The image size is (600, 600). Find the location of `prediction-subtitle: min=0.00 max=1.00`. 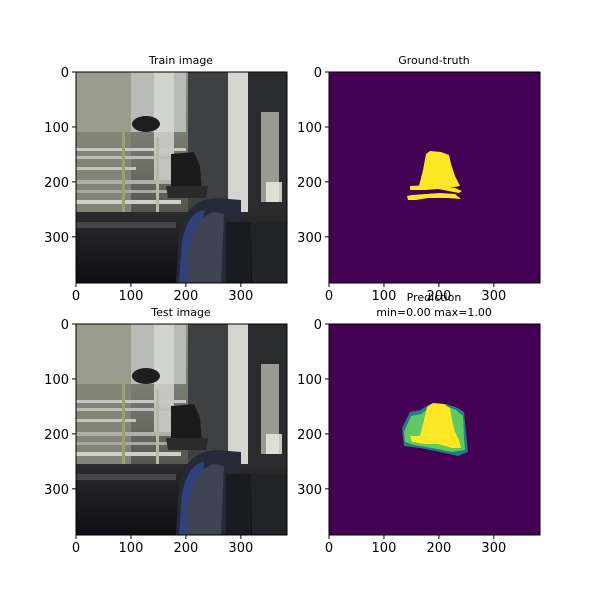

prediction-subtitle: min=0.00 max=1.00 is located at coordinates (434, 312).